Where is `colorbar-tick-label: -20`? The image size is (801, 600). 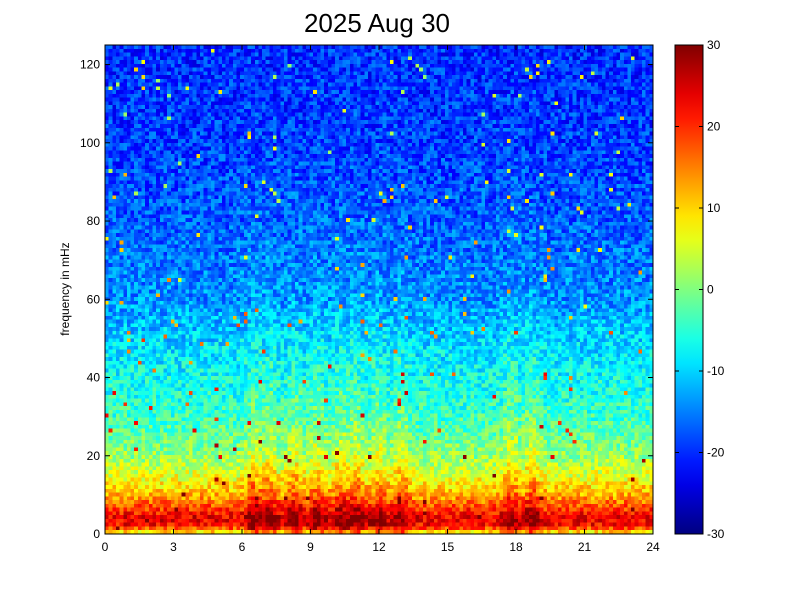
colorbar-tick-label: -20 is located at coordinates (716, 453).